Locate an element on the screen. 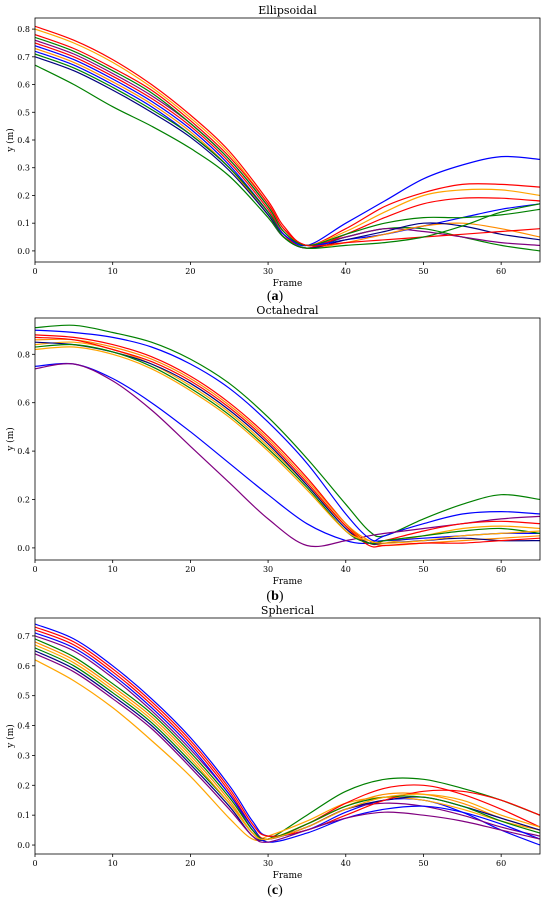 The width and height of the screenshot is (550, 906). panel-caption: (a) is located at coordinates (275, 296).